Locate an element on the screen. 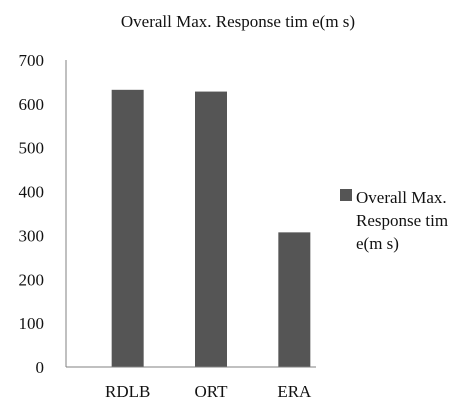 The height and width of the screenshot is (407, 460). y-tick-label: 200 is located at coordinates (32, 279).